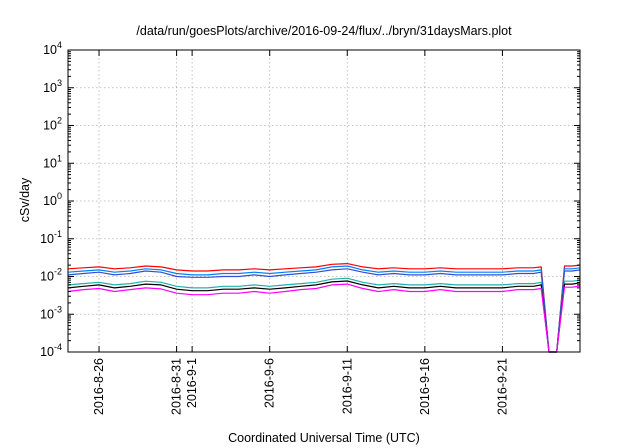 The image size is (640, 448). What do you see at coordinates (25, 199) in the screenshot?
I see `y-axis-title: cSv/day` at bounding box center [25, 199].